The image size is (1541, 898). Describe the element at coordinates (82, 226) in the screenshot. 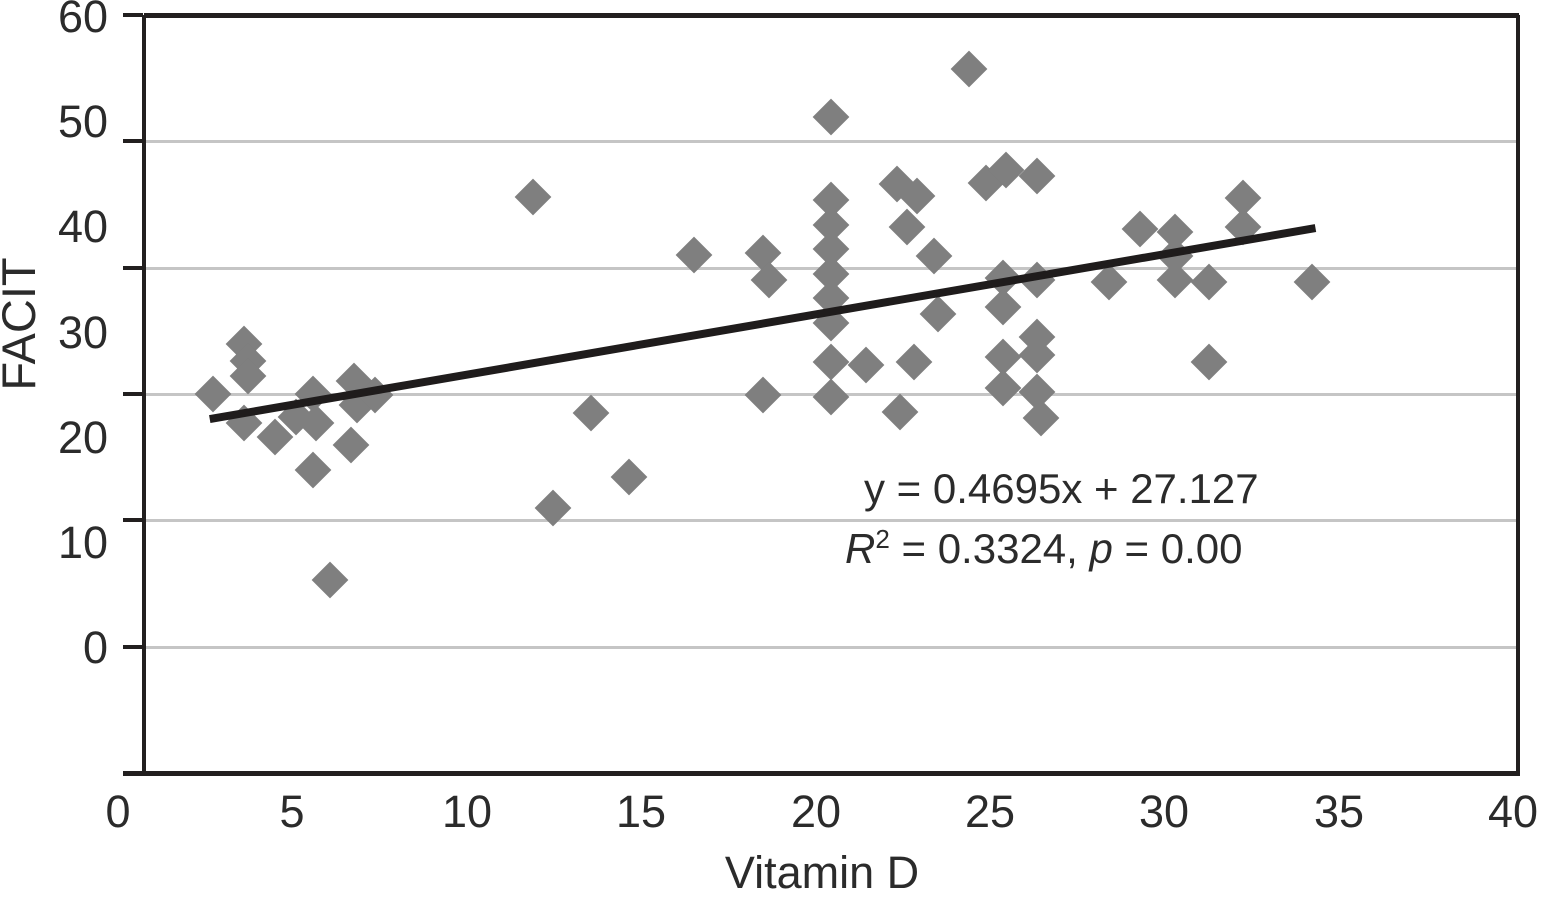

I see `y-tick-label: 40` at that location.